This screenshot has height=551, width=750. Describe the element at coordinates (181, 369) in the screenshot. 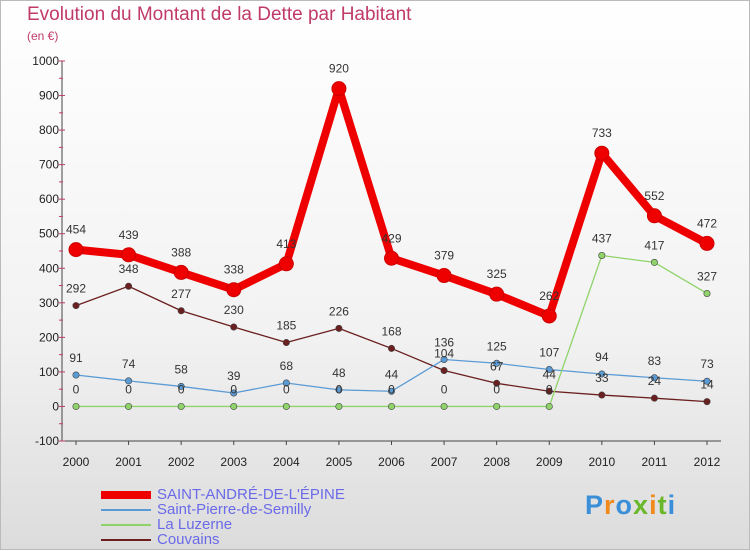

I see `data-label: 58` at that location.